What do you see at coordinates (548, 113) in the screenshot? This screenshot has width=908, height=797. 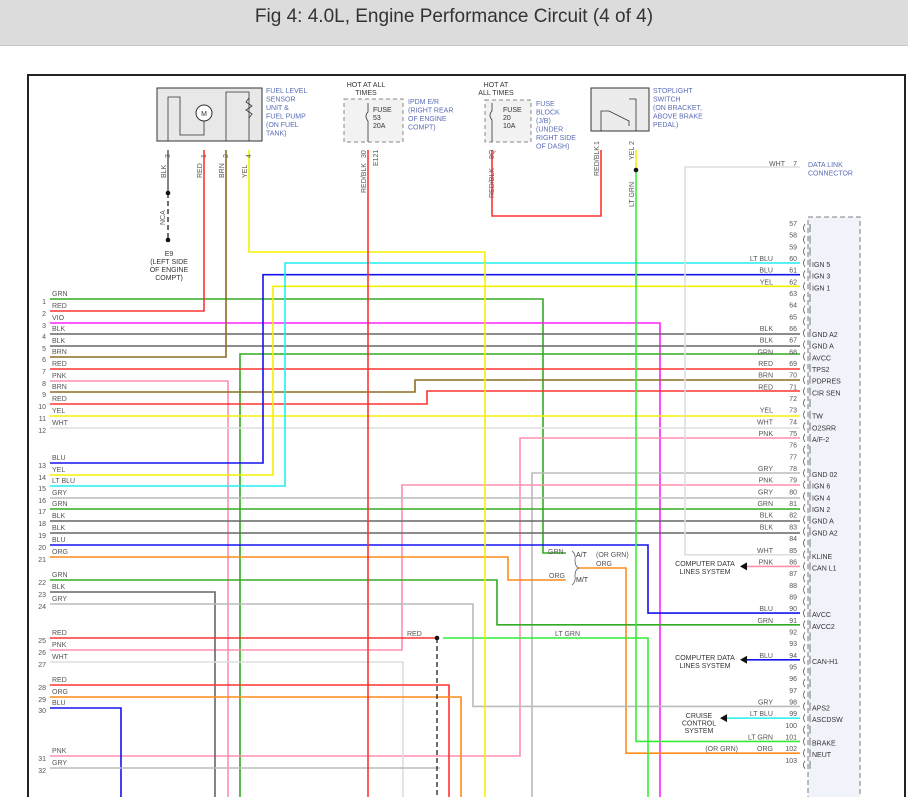 I see `fuse-block-label: BLOCK` at bounding box center [548, 113].